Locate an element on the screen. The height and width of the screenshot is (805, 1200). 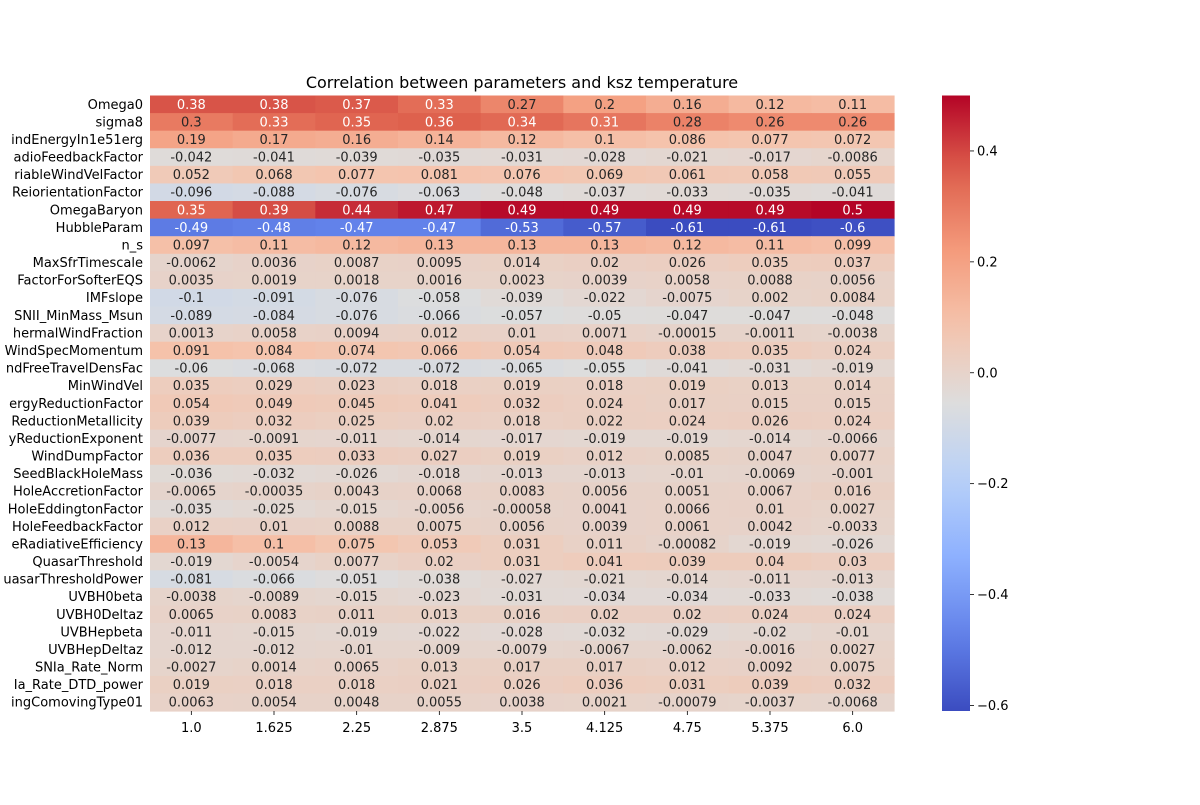
cell-value-label: -0.012 is located at coordinates (274, 650).